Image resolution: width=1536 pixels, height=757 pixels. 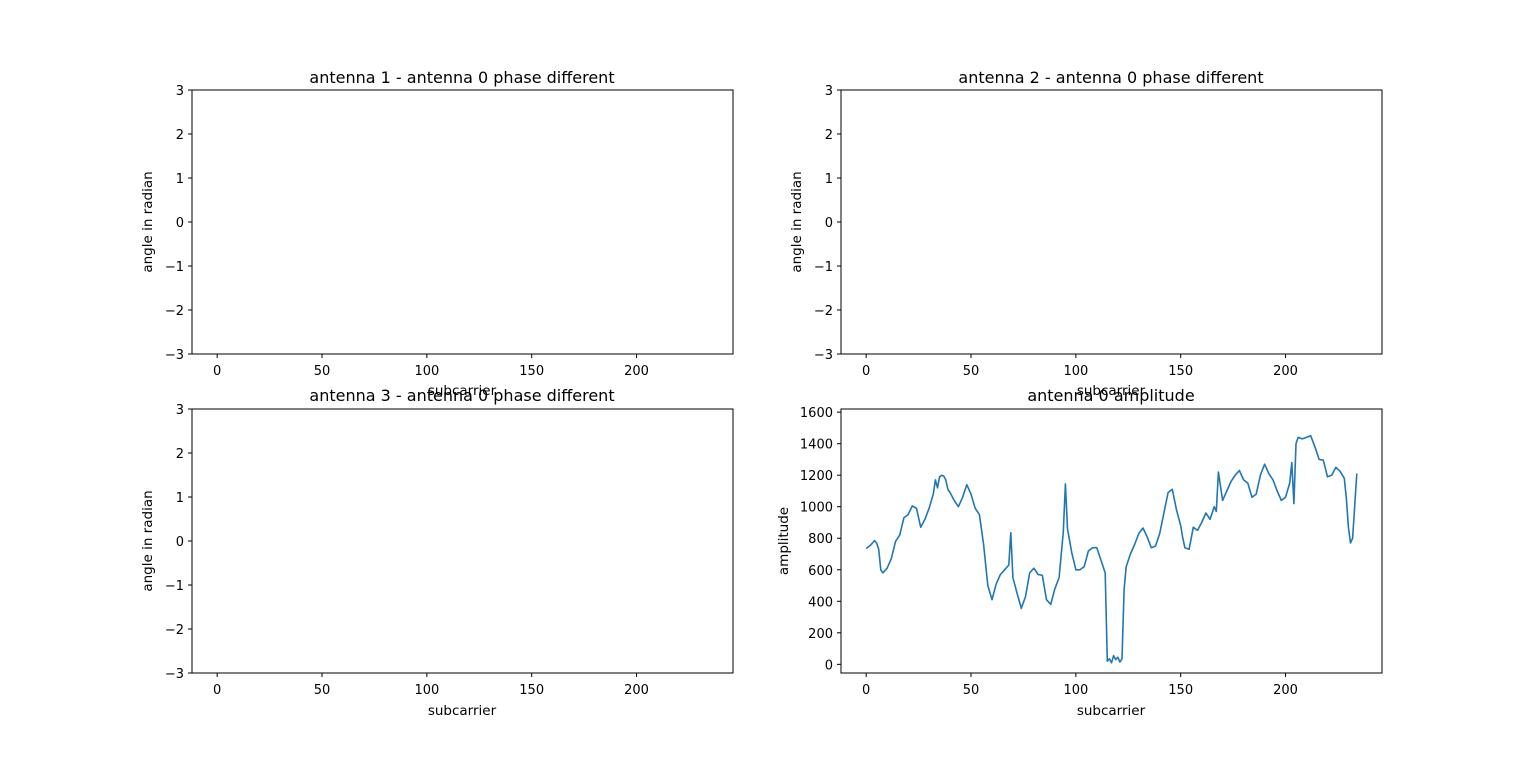 What do you see at coordinates (461, 77) in the screenshot?
I see `chart-title: antenna 1 - antenna 0 phase different` at bounding box center [461, 77].